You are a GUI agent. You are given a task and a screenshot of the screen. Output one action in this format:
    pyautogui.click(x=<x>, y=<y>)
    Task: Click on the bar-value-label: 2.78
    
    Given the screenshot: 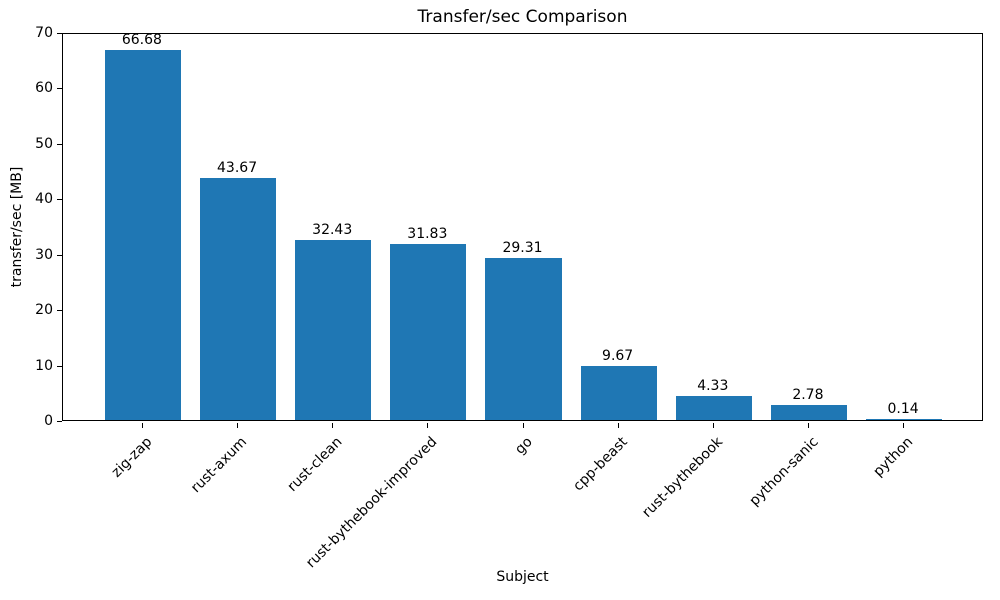 What is the action you would take?
    pyautogui.click(x=808, y=394)
    